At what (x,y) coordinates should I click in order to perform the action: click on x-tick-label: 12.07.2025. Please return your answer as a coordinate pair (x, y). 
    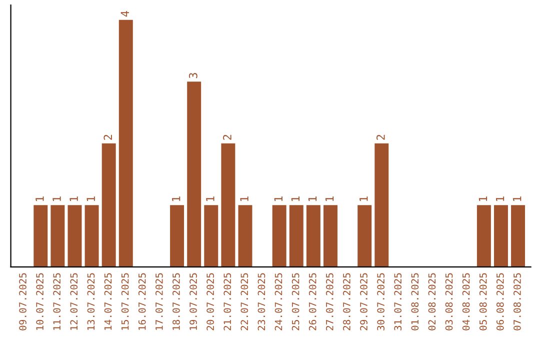
    Looking at the image, I should click on (74, 301).